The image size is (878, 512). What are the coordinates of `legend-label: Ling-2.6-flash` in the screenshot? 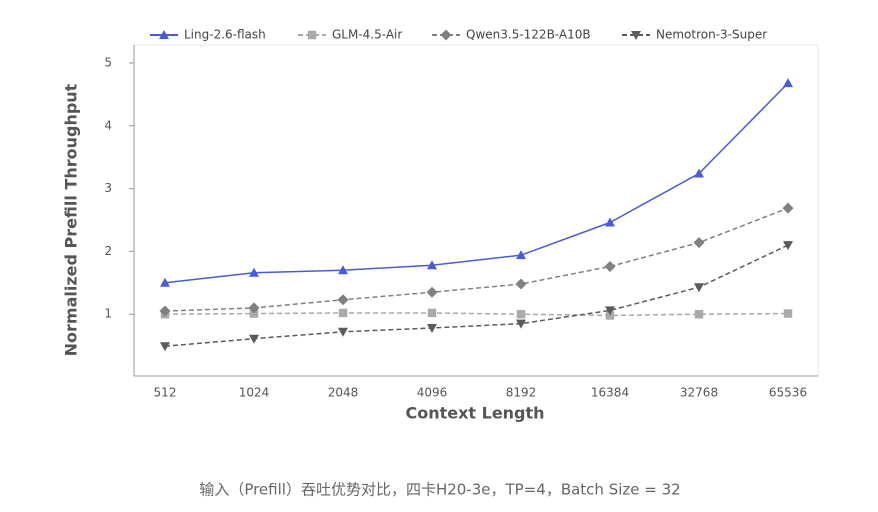 It's located at (225, 35).